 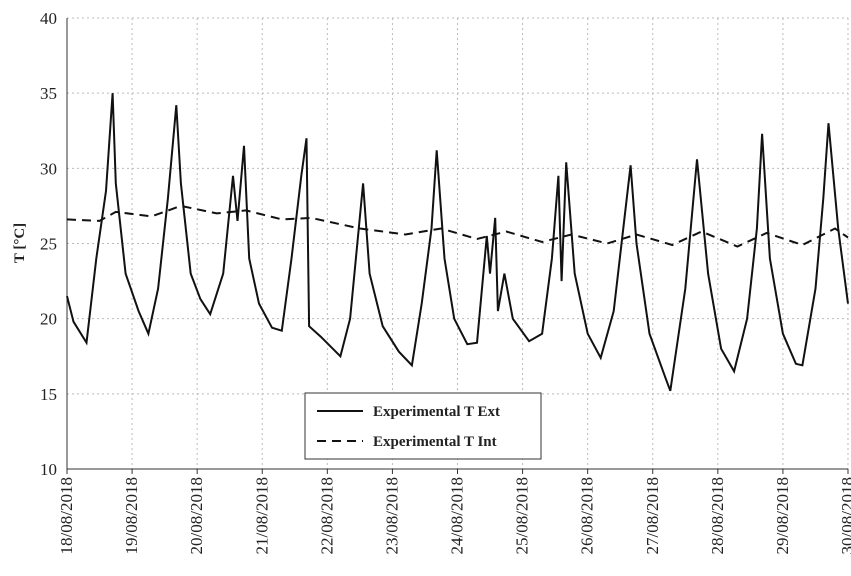 I want to click on y-tick-label: 15, so click(x=48, y=394).